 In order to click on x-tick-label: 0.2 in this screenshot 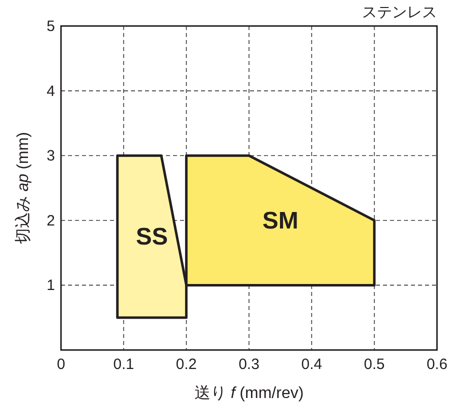, I will do `click(186, 364)`.